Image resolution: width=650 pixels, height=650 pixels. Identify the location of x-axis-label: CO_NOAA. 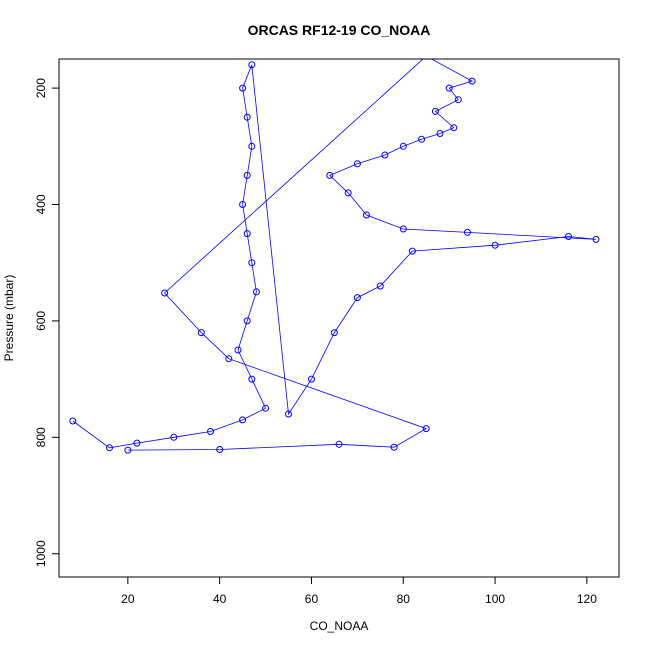
(339, 626).